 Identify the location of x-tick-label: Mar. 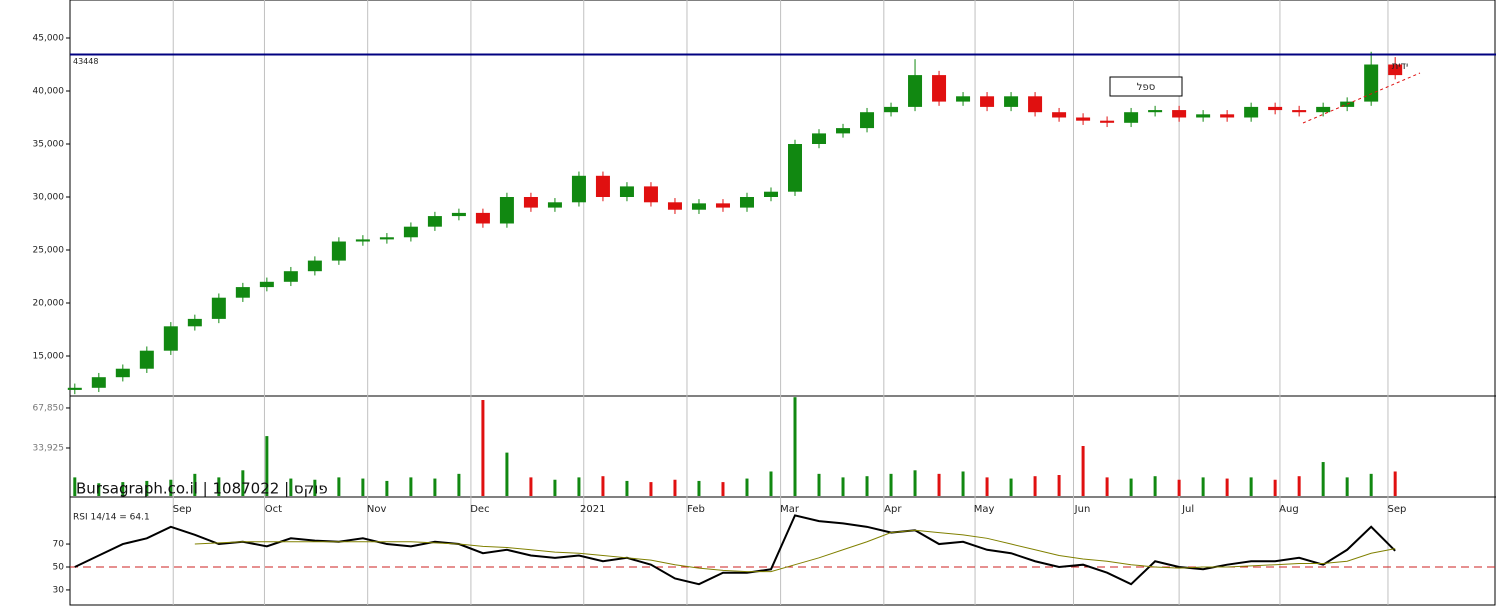
(790, 509).